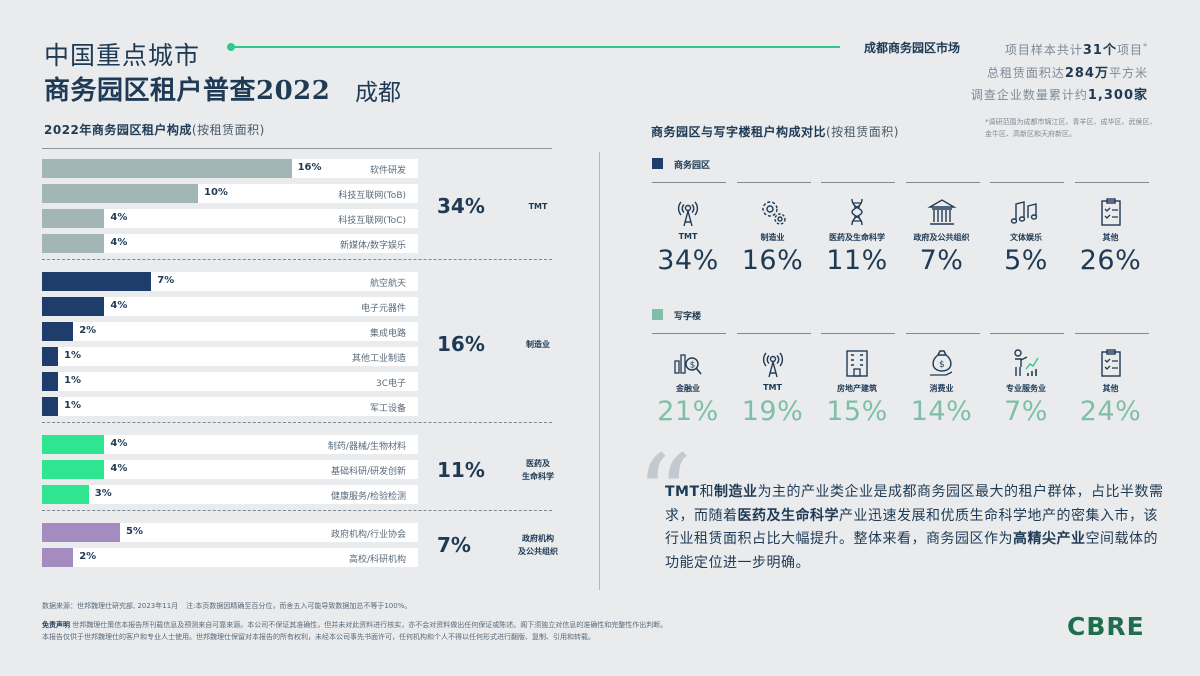  Describe the element at coordinates (941, 388) in the screenshot. I see `cell-label: 消费业` at that location.